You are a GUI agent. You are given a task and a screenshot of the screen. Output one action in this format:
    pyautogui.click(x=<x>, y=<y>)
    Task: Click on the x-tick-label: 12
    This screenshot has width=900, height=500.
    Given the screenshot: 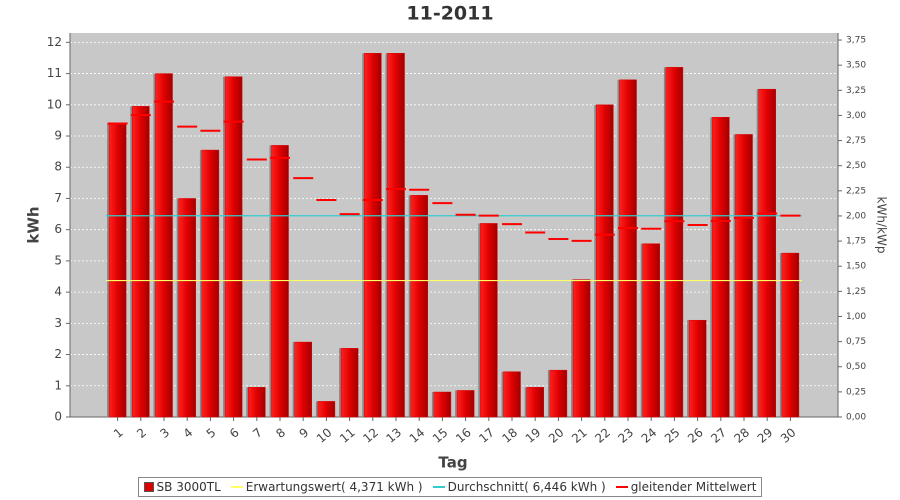 What is the action you would take?
    pyautogui.click(x=370, y=435)
    